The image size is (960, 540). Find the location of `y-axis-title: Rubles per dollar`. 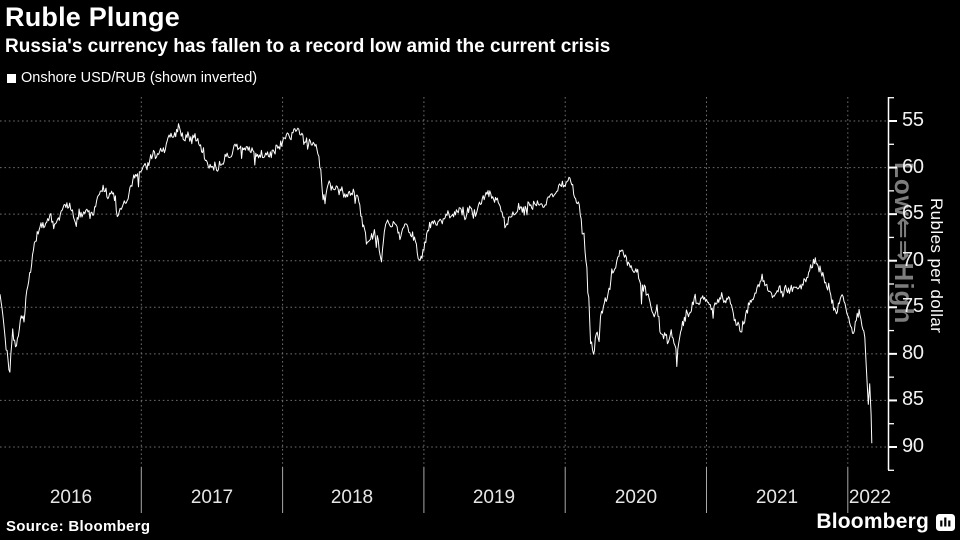

y-axis-title: Rubles per dollar is located at coordinates (936, 266).